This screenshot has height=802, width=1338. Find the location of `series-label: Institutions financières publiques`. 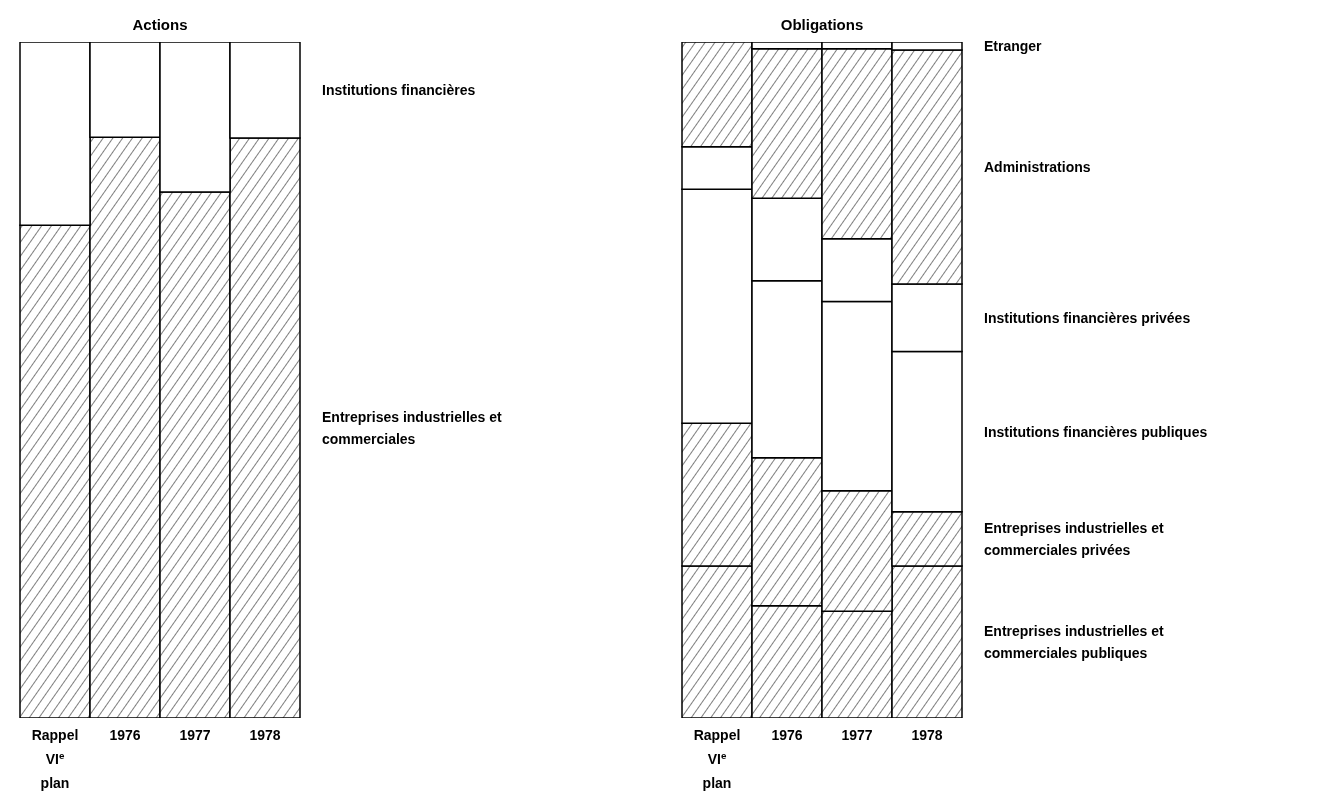

series-label: Institutions financières publiques is located at coordinates (1096, 432).